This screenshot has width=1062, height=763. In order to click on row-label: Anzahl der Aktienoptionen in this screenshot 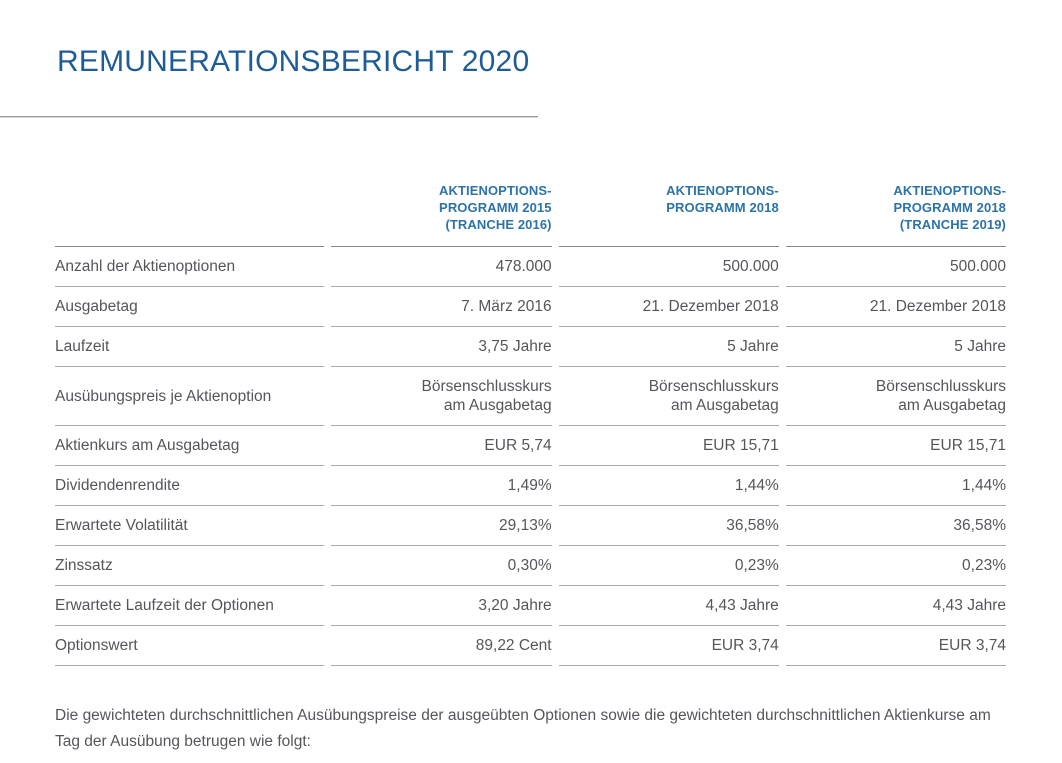, I will do `click(190, 267)`.